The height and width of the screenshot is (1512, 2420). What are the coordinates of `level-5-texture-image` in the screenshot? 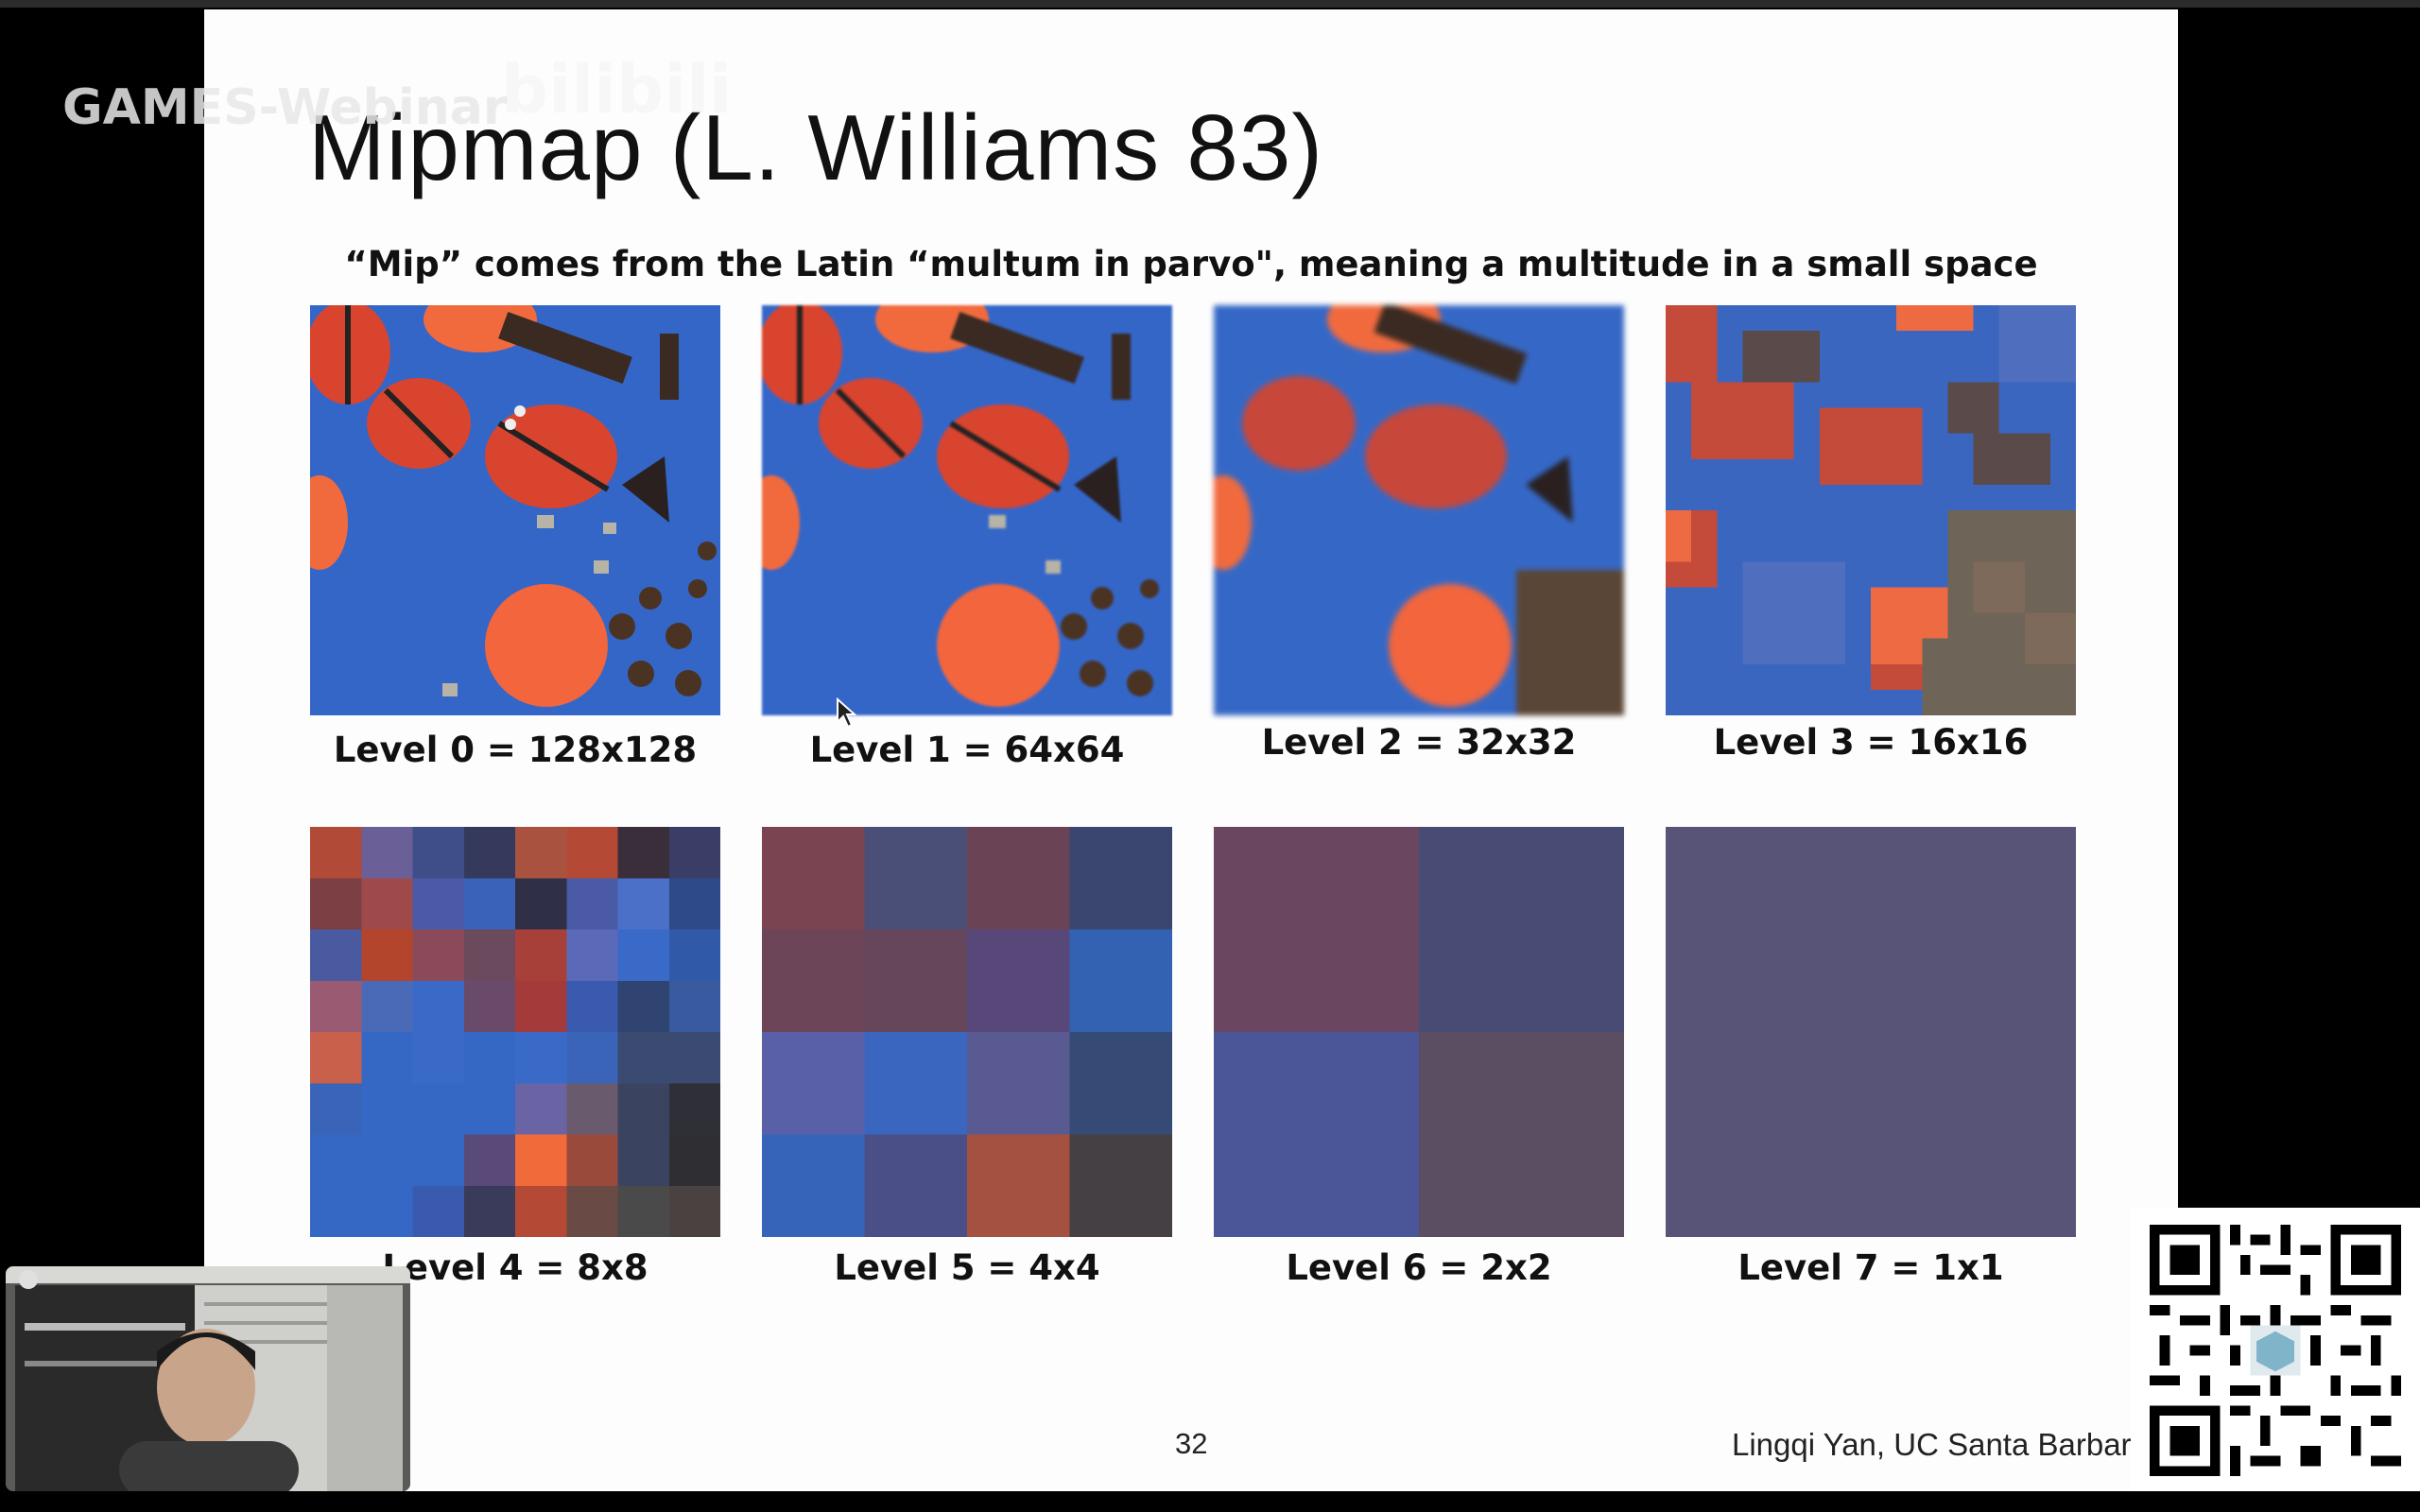 It's located at (967, 1032).